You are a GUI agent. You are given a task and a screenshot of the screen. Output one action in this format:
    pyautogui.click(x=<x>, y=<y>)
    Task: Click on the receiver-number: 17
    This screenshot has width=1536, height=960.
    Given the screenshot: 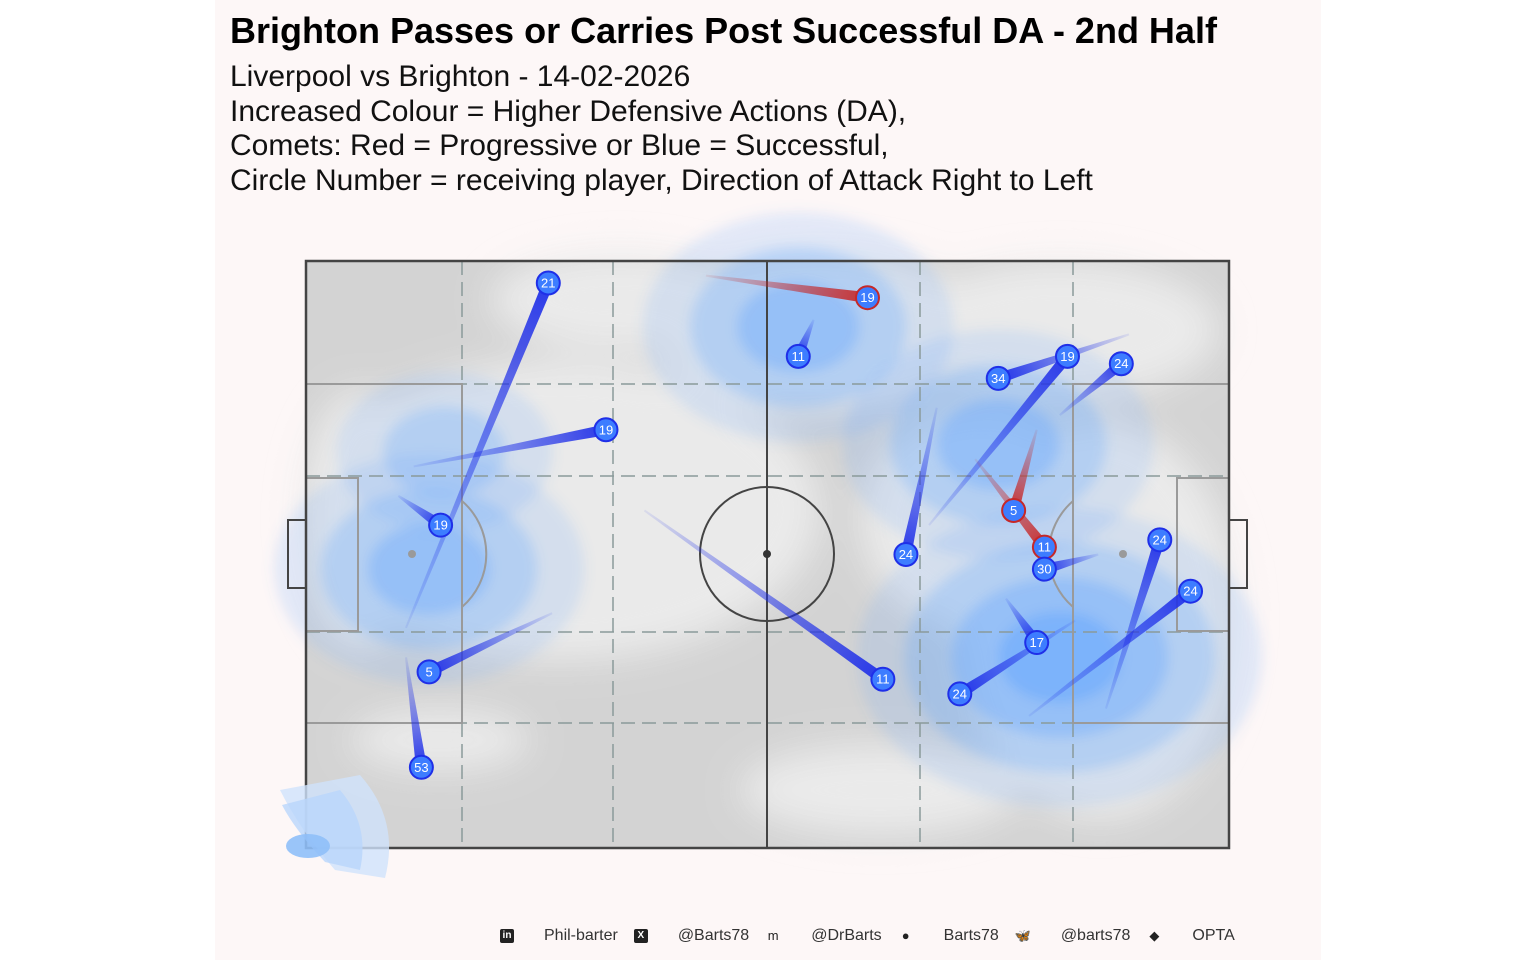 What is the action you would take?
    pyautogui.click(x=1036, y=642)
    